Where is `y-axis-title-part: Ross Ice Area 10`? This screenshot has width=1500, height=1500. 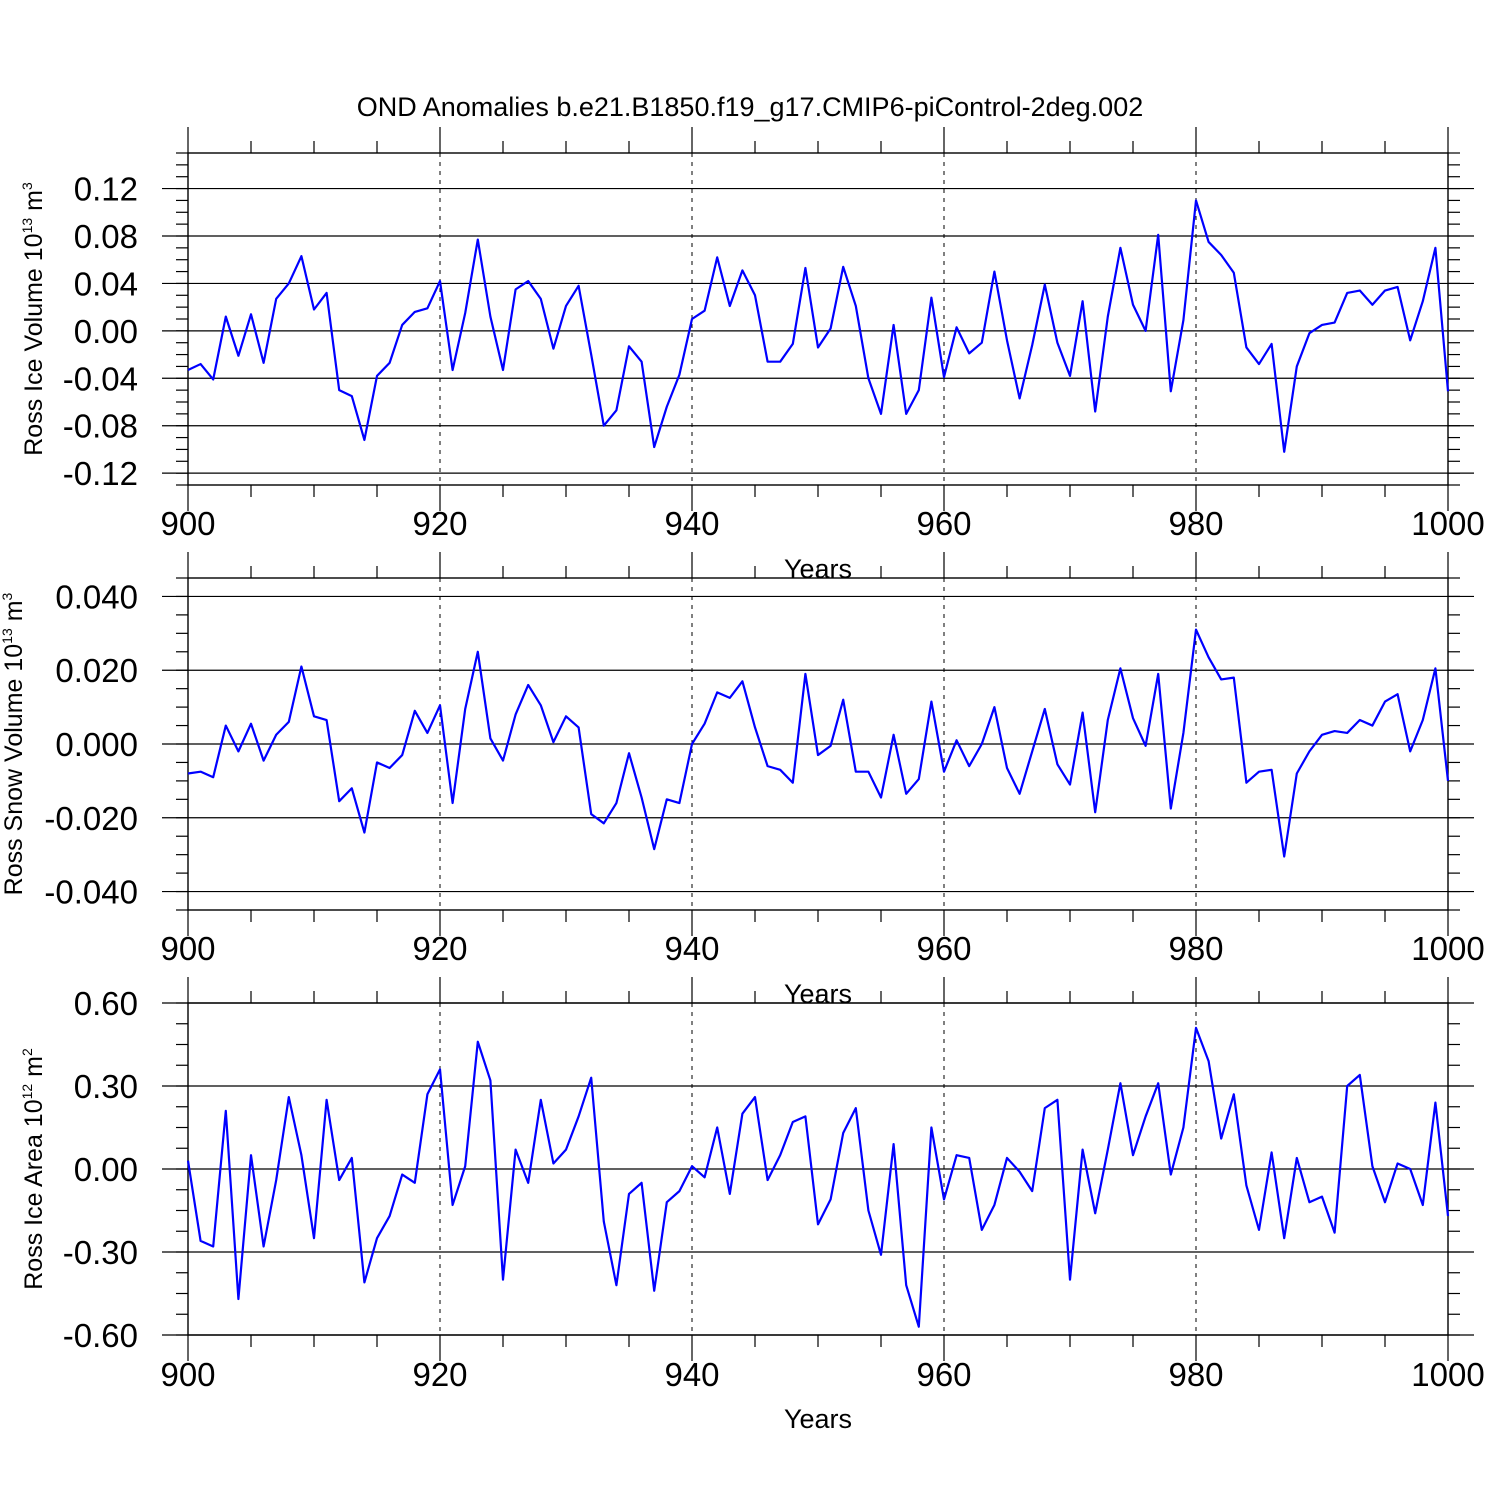
y-axis-title-part: Ross Ice Area 10 is located at coordinates (34, 1194).